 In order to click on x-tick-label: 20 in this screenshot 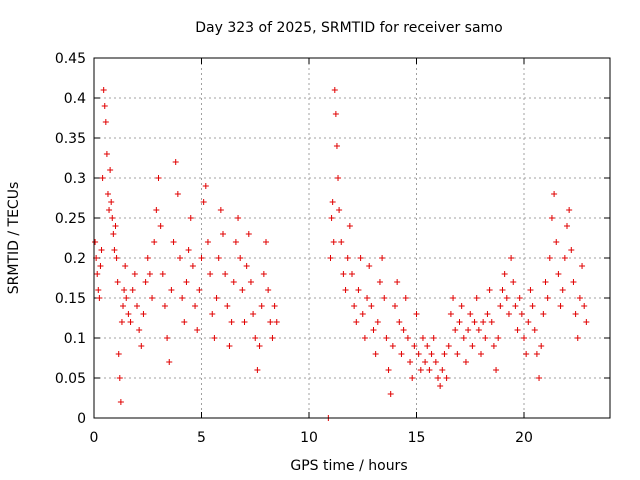, I will do `click(524, 438)`.